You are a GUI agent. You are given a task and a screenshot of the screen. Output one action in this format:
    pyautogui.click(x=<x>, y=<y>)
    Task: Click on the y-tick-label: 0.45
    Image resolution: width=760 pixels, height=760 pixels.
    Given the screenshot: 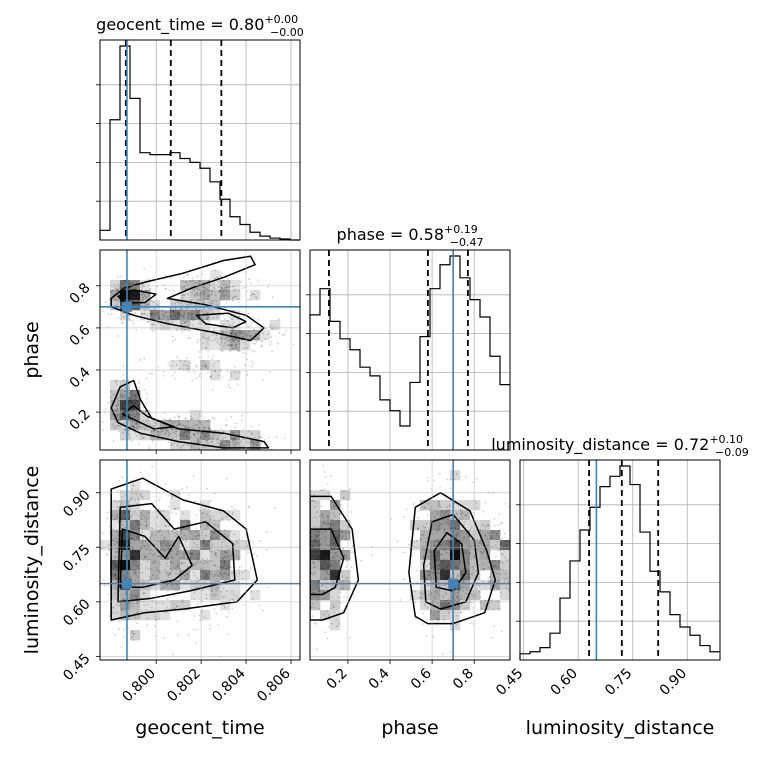 What is the action you would take?
    pyautogui.click(x=76, y=667)
    